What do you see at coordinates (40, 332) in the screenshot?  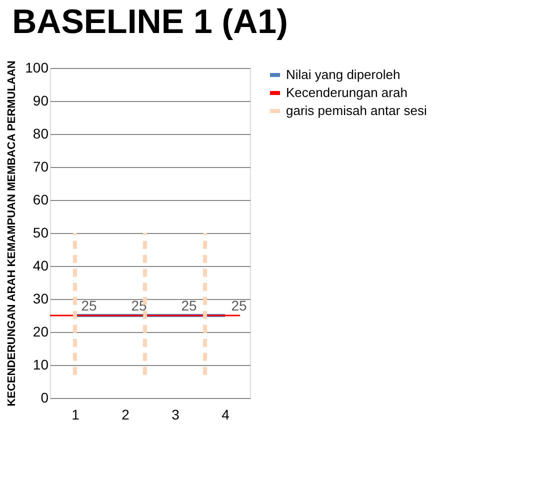 I see `y-tick-label: 20` at bounding box center [40, 332].